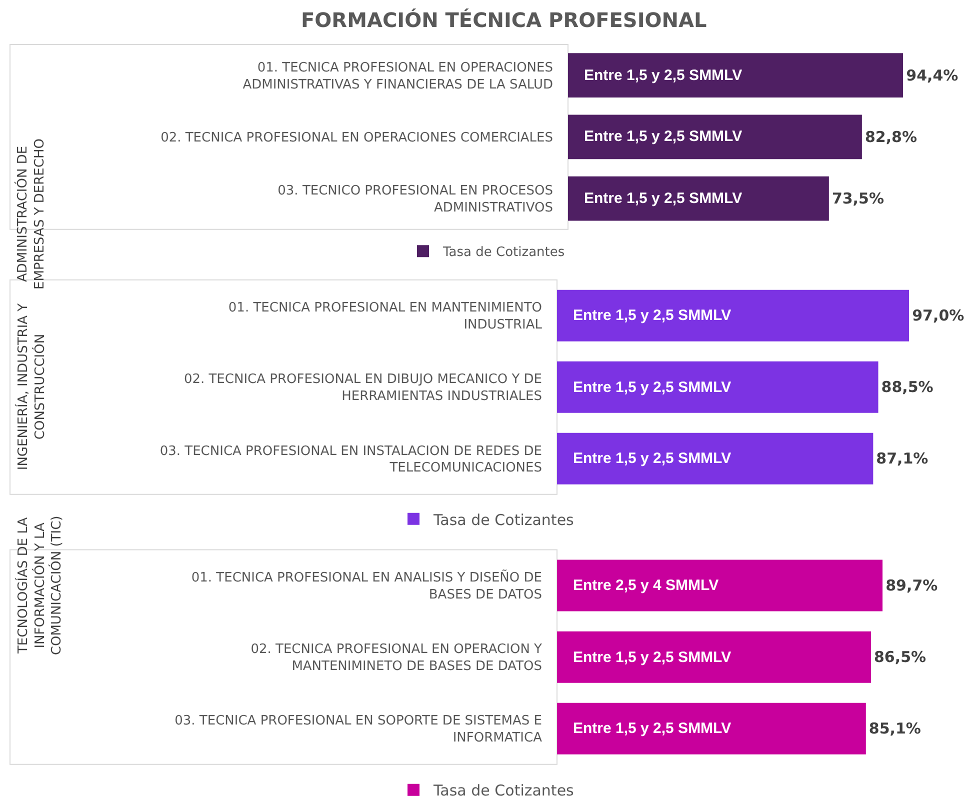 This screenshot has height=807, width=974. I want to click on y-axis-title: INGENIERÍA, INDUSTRIA Y CONSTRUCCIÓN, so click(31, 386).